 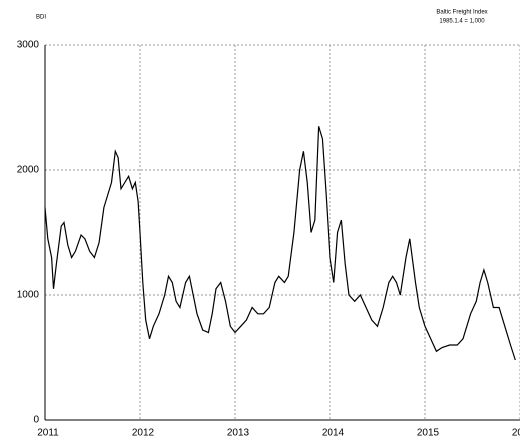 I want to click on y-tick-label: 1000, so click(x=28, y=295).